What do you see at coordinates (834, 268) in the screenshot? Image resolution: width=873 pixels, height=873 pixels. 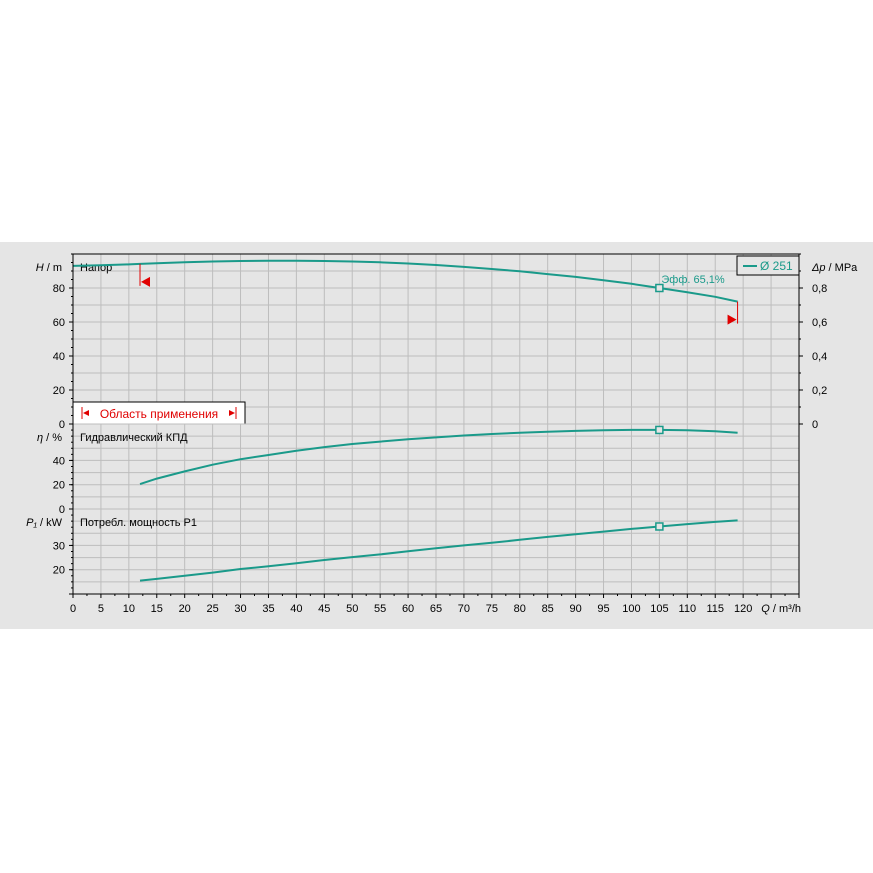 I see `right-axis-title: Δp / MPa` at bounding box center [834, 268].